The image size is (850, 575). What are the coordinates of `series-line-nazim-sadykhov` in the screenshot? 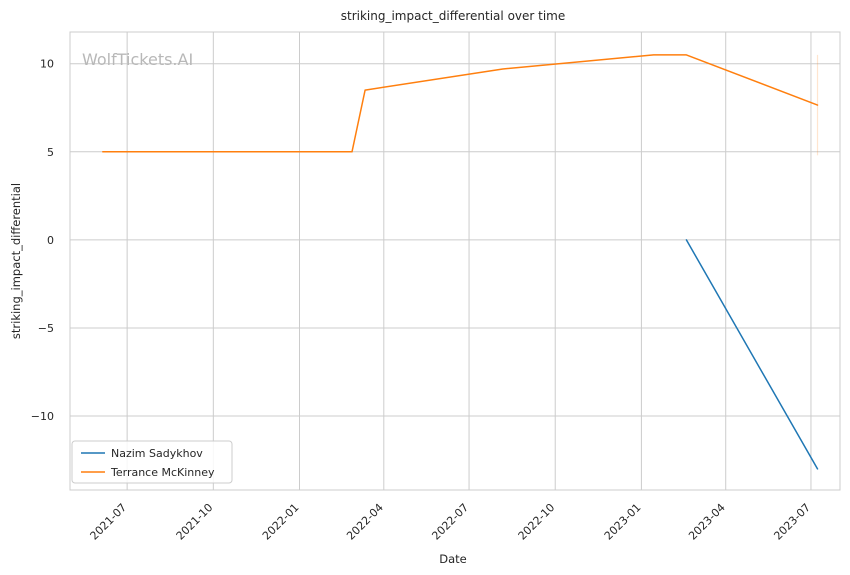 It's located at (752, 354).